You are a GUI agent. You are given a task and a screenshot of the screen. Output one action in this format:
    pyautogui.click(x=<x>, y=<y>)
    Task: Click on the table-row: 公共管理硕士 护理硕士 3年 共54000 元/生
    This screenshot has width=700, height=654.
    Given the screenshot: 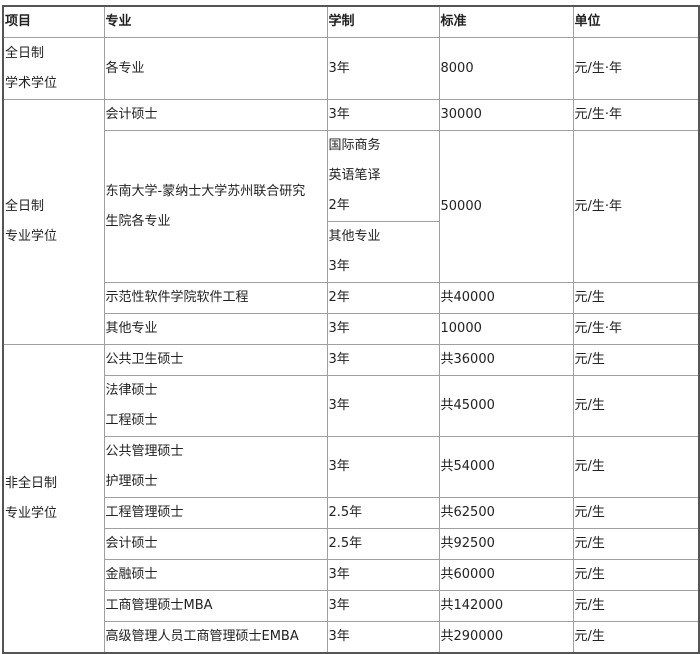 What is the action you would take?
    pyautogui.click(x=351, y=467)
    